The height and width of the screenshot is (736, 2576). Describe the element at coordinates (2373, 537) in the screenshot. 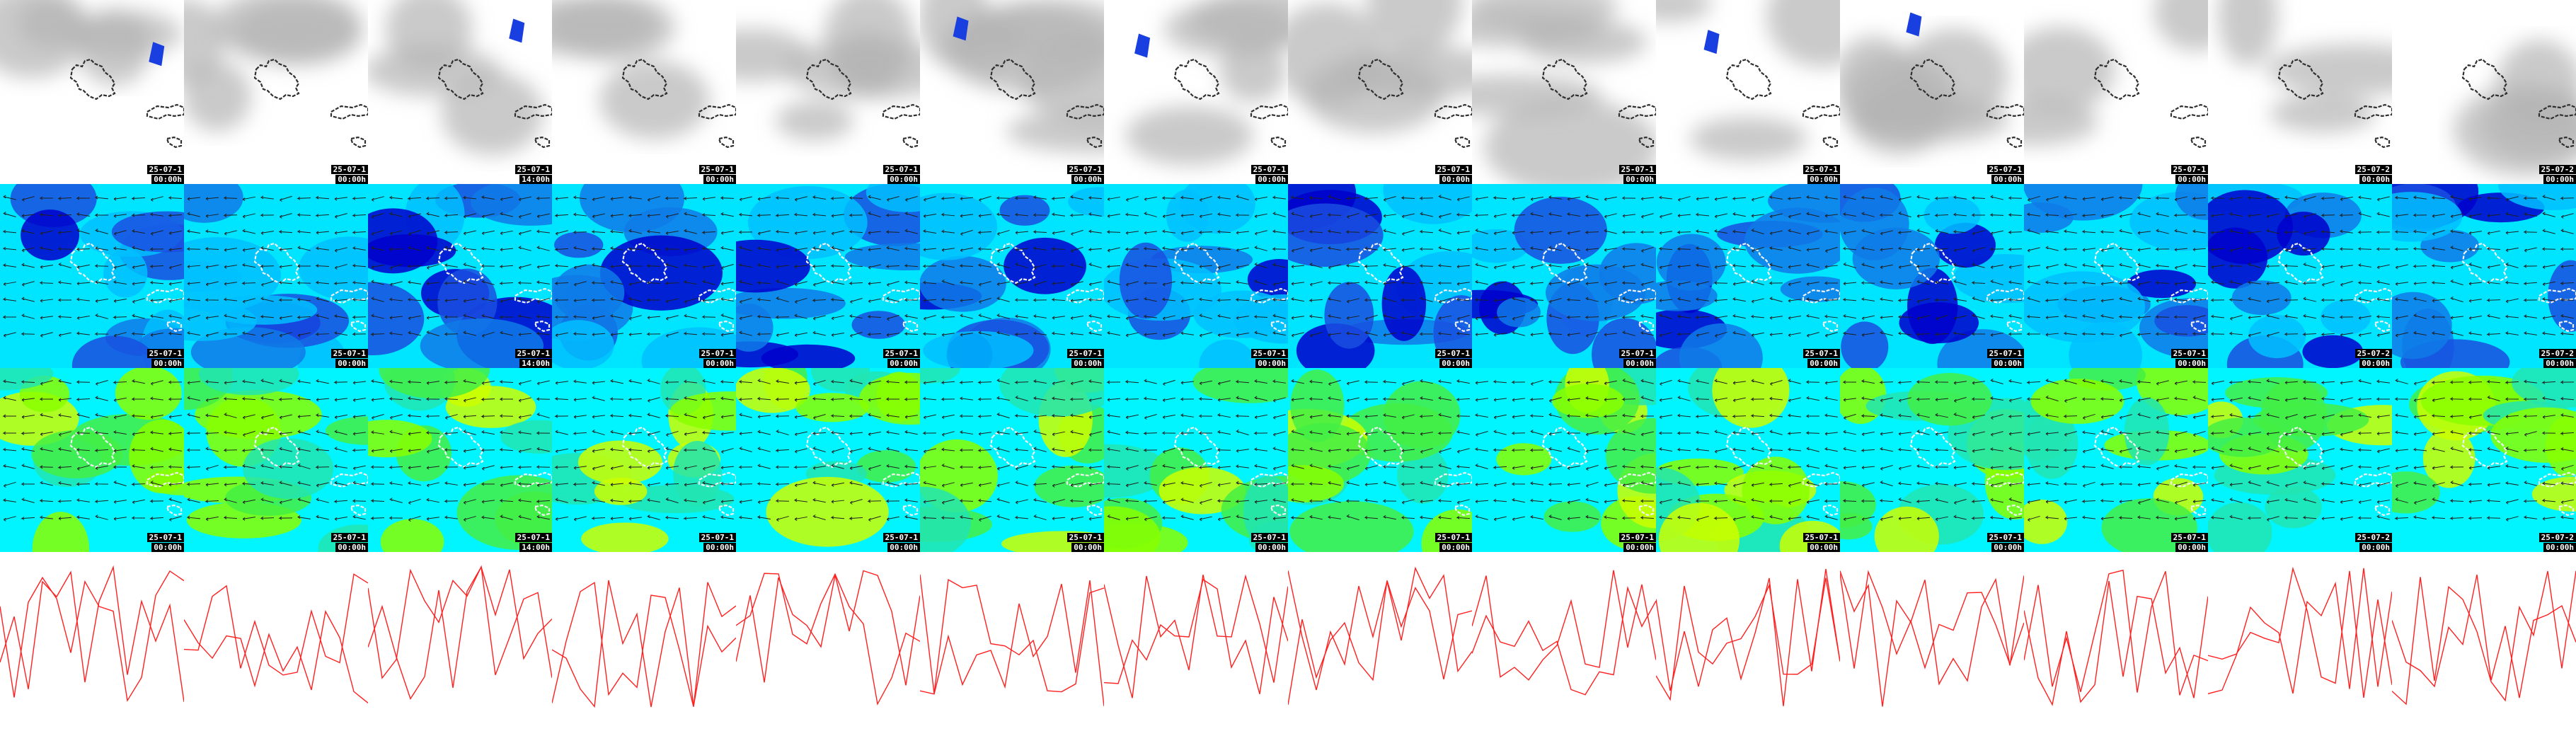

I see `date-label: 25-07-2` at that location.